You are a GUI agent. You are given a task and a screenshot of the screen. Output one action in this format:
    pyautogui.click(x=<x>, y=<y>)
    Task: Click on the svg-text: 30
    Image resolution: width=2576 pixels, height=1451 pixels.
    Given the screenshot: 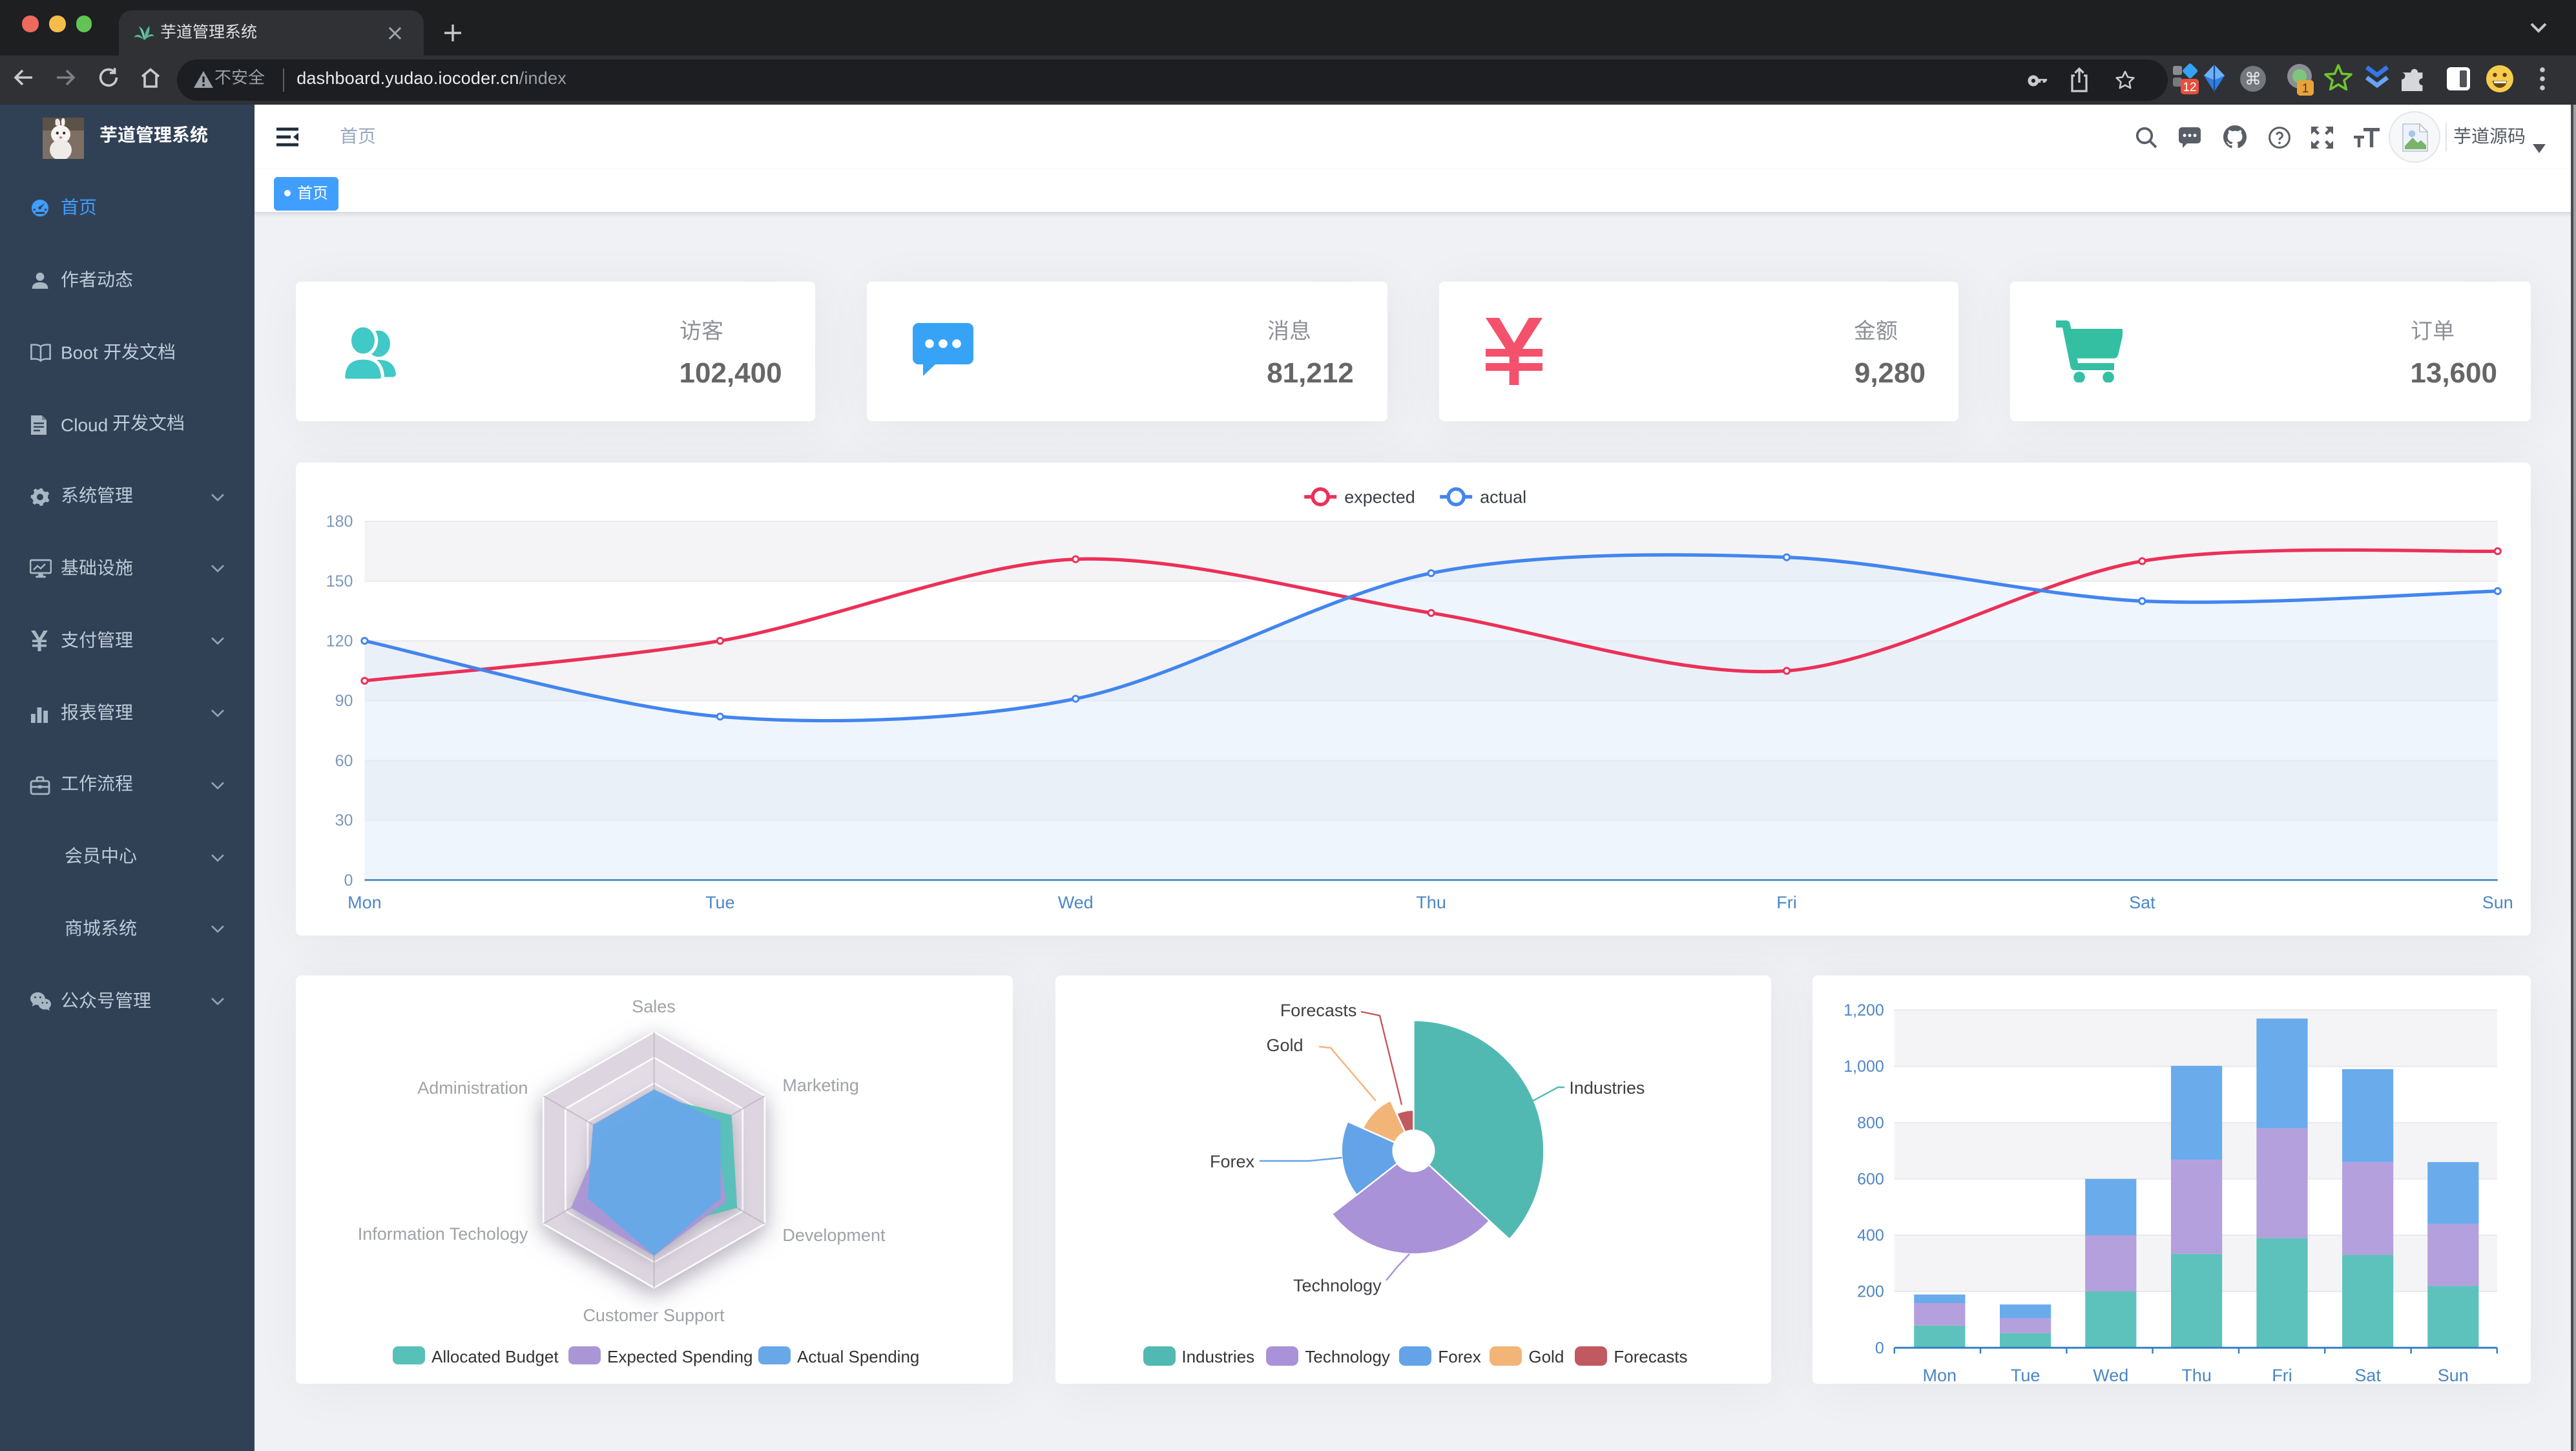 What is the action you would take?
    pyautogui.click(x=344, y=820)
    